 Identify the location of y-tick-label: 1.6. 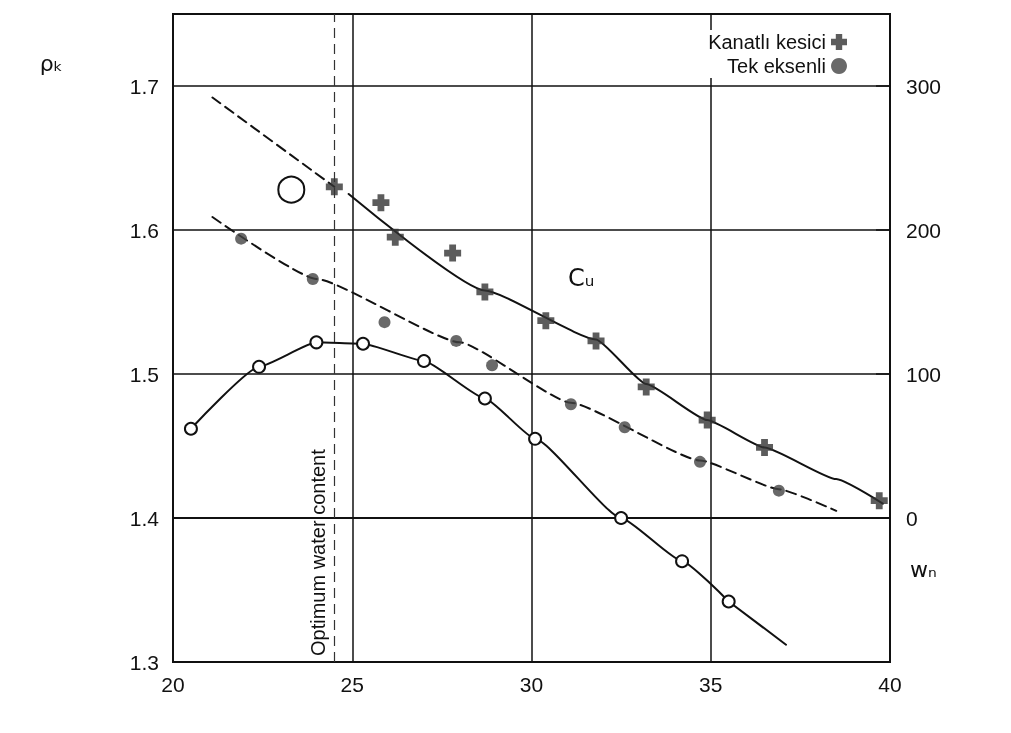
(144, 230).